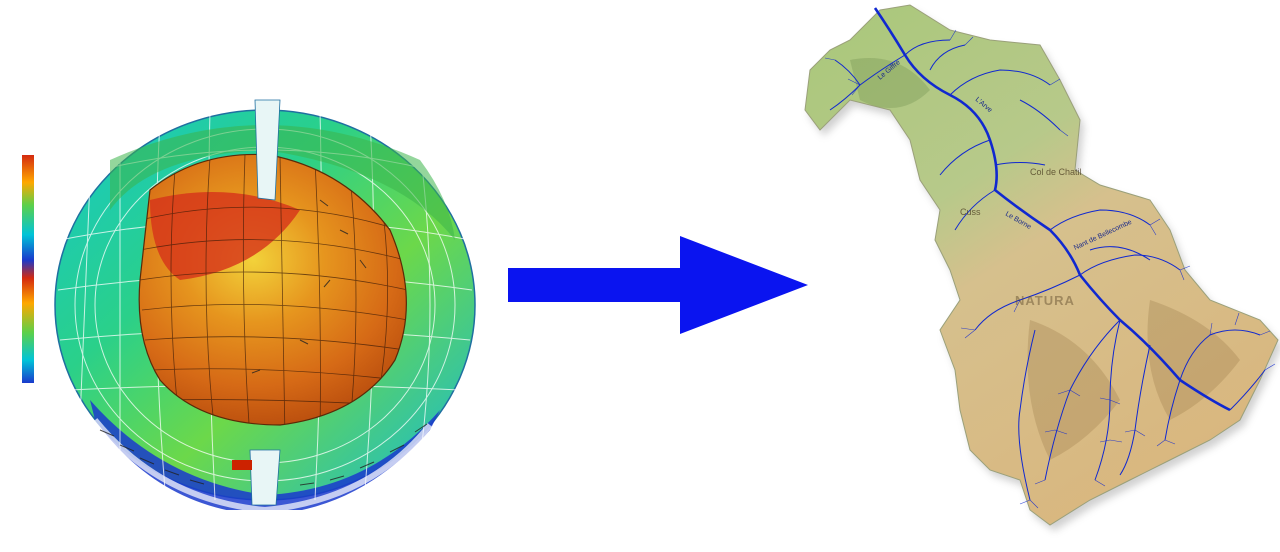 The width and height of the screenshot is (1280, 552). Describe the element at coordinates (28, 269) in the screenshot. I see `color-scale-bar` at that location.